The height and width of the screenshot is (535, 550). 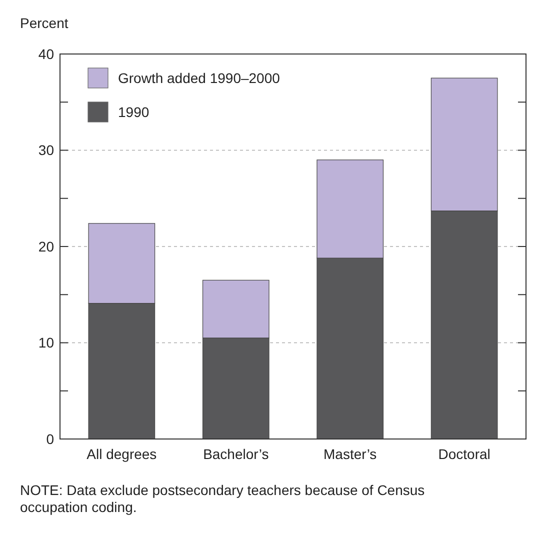 What do you see at coordinates (46, 246) in the screenshot?
I see `y-tick-label: 20` at bounding box center [46, 246].